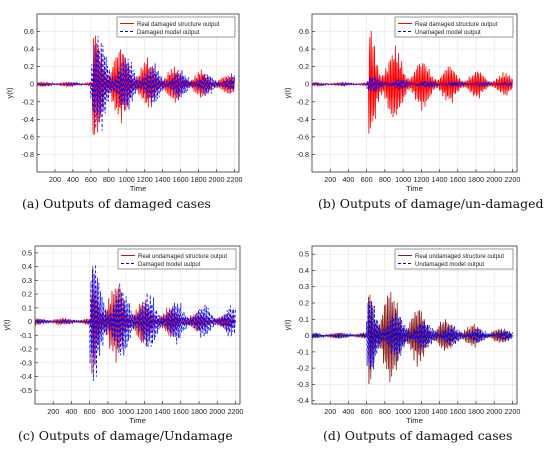 Image resolution: width=550 pixels, height=456 pixels. I want to click on legend-label-1: Unamaged model output, so click(448, 33).